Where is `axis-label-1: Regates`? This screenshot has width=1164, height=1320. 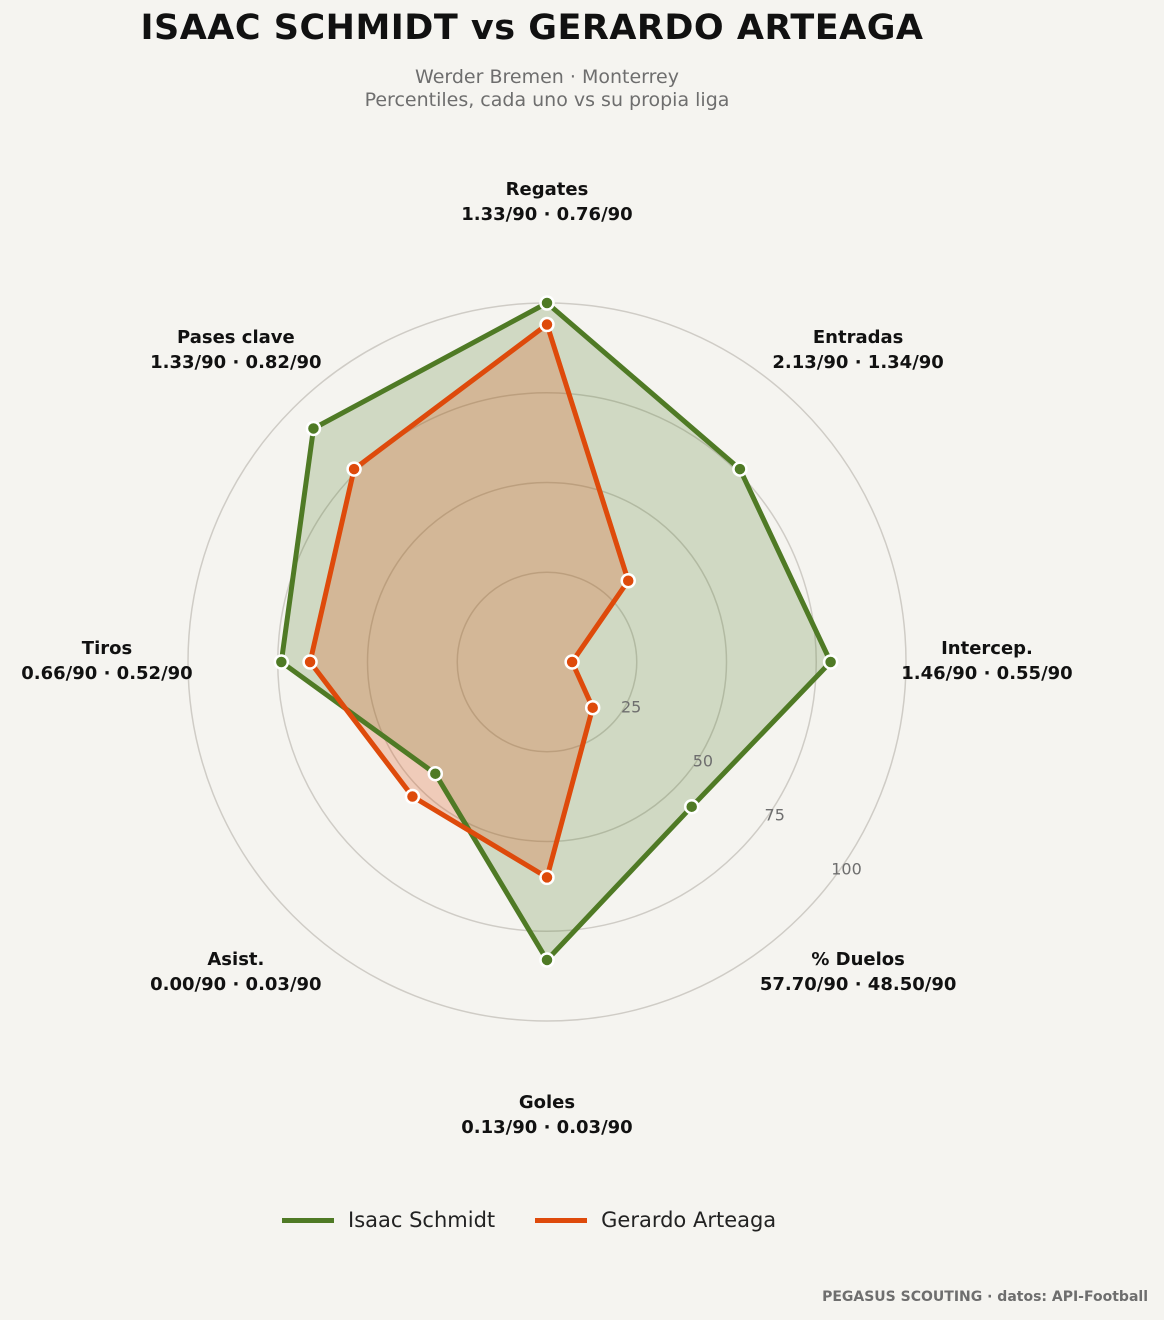
axis-label-1: Regates is located at coordinates (547, 189).